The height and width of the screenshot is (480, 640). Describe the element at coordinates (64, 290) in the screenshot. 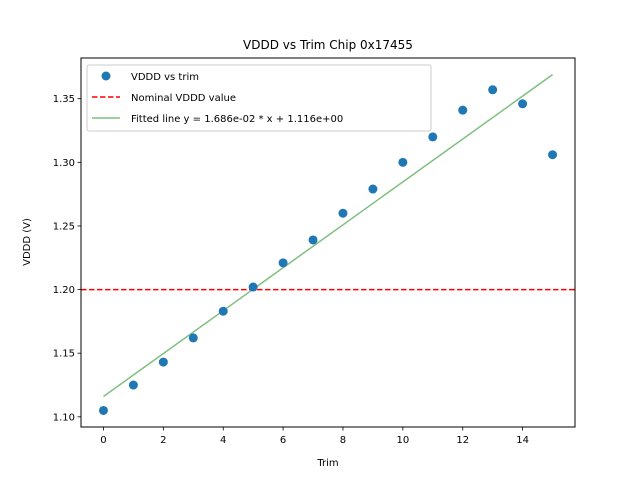

I see `y-tick-label: 1.20` at that location.